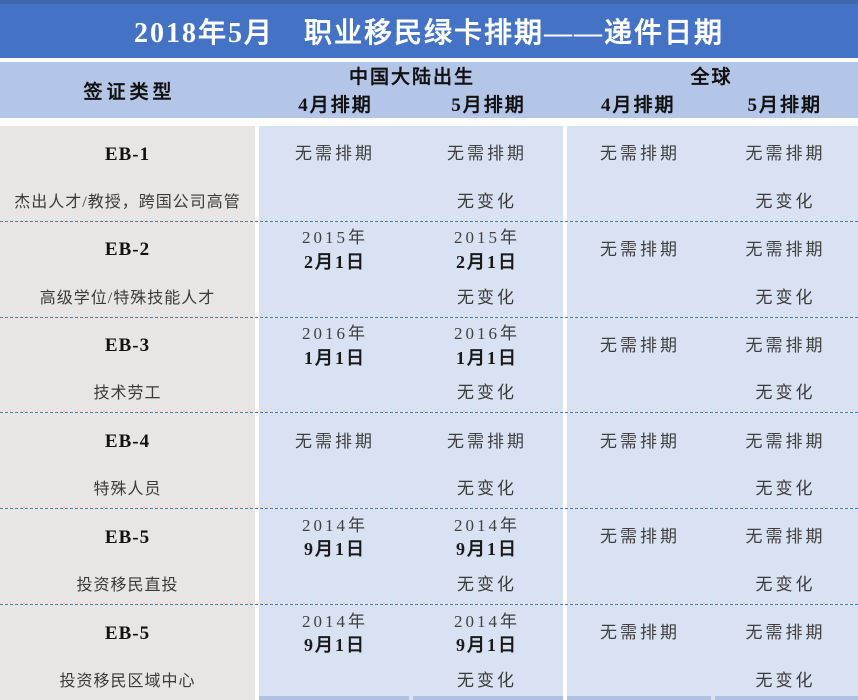 Image resolution: width=858 pixels, height=700 pixels. I want to click on visa-category-cell: EB-1, so click(127, 154).